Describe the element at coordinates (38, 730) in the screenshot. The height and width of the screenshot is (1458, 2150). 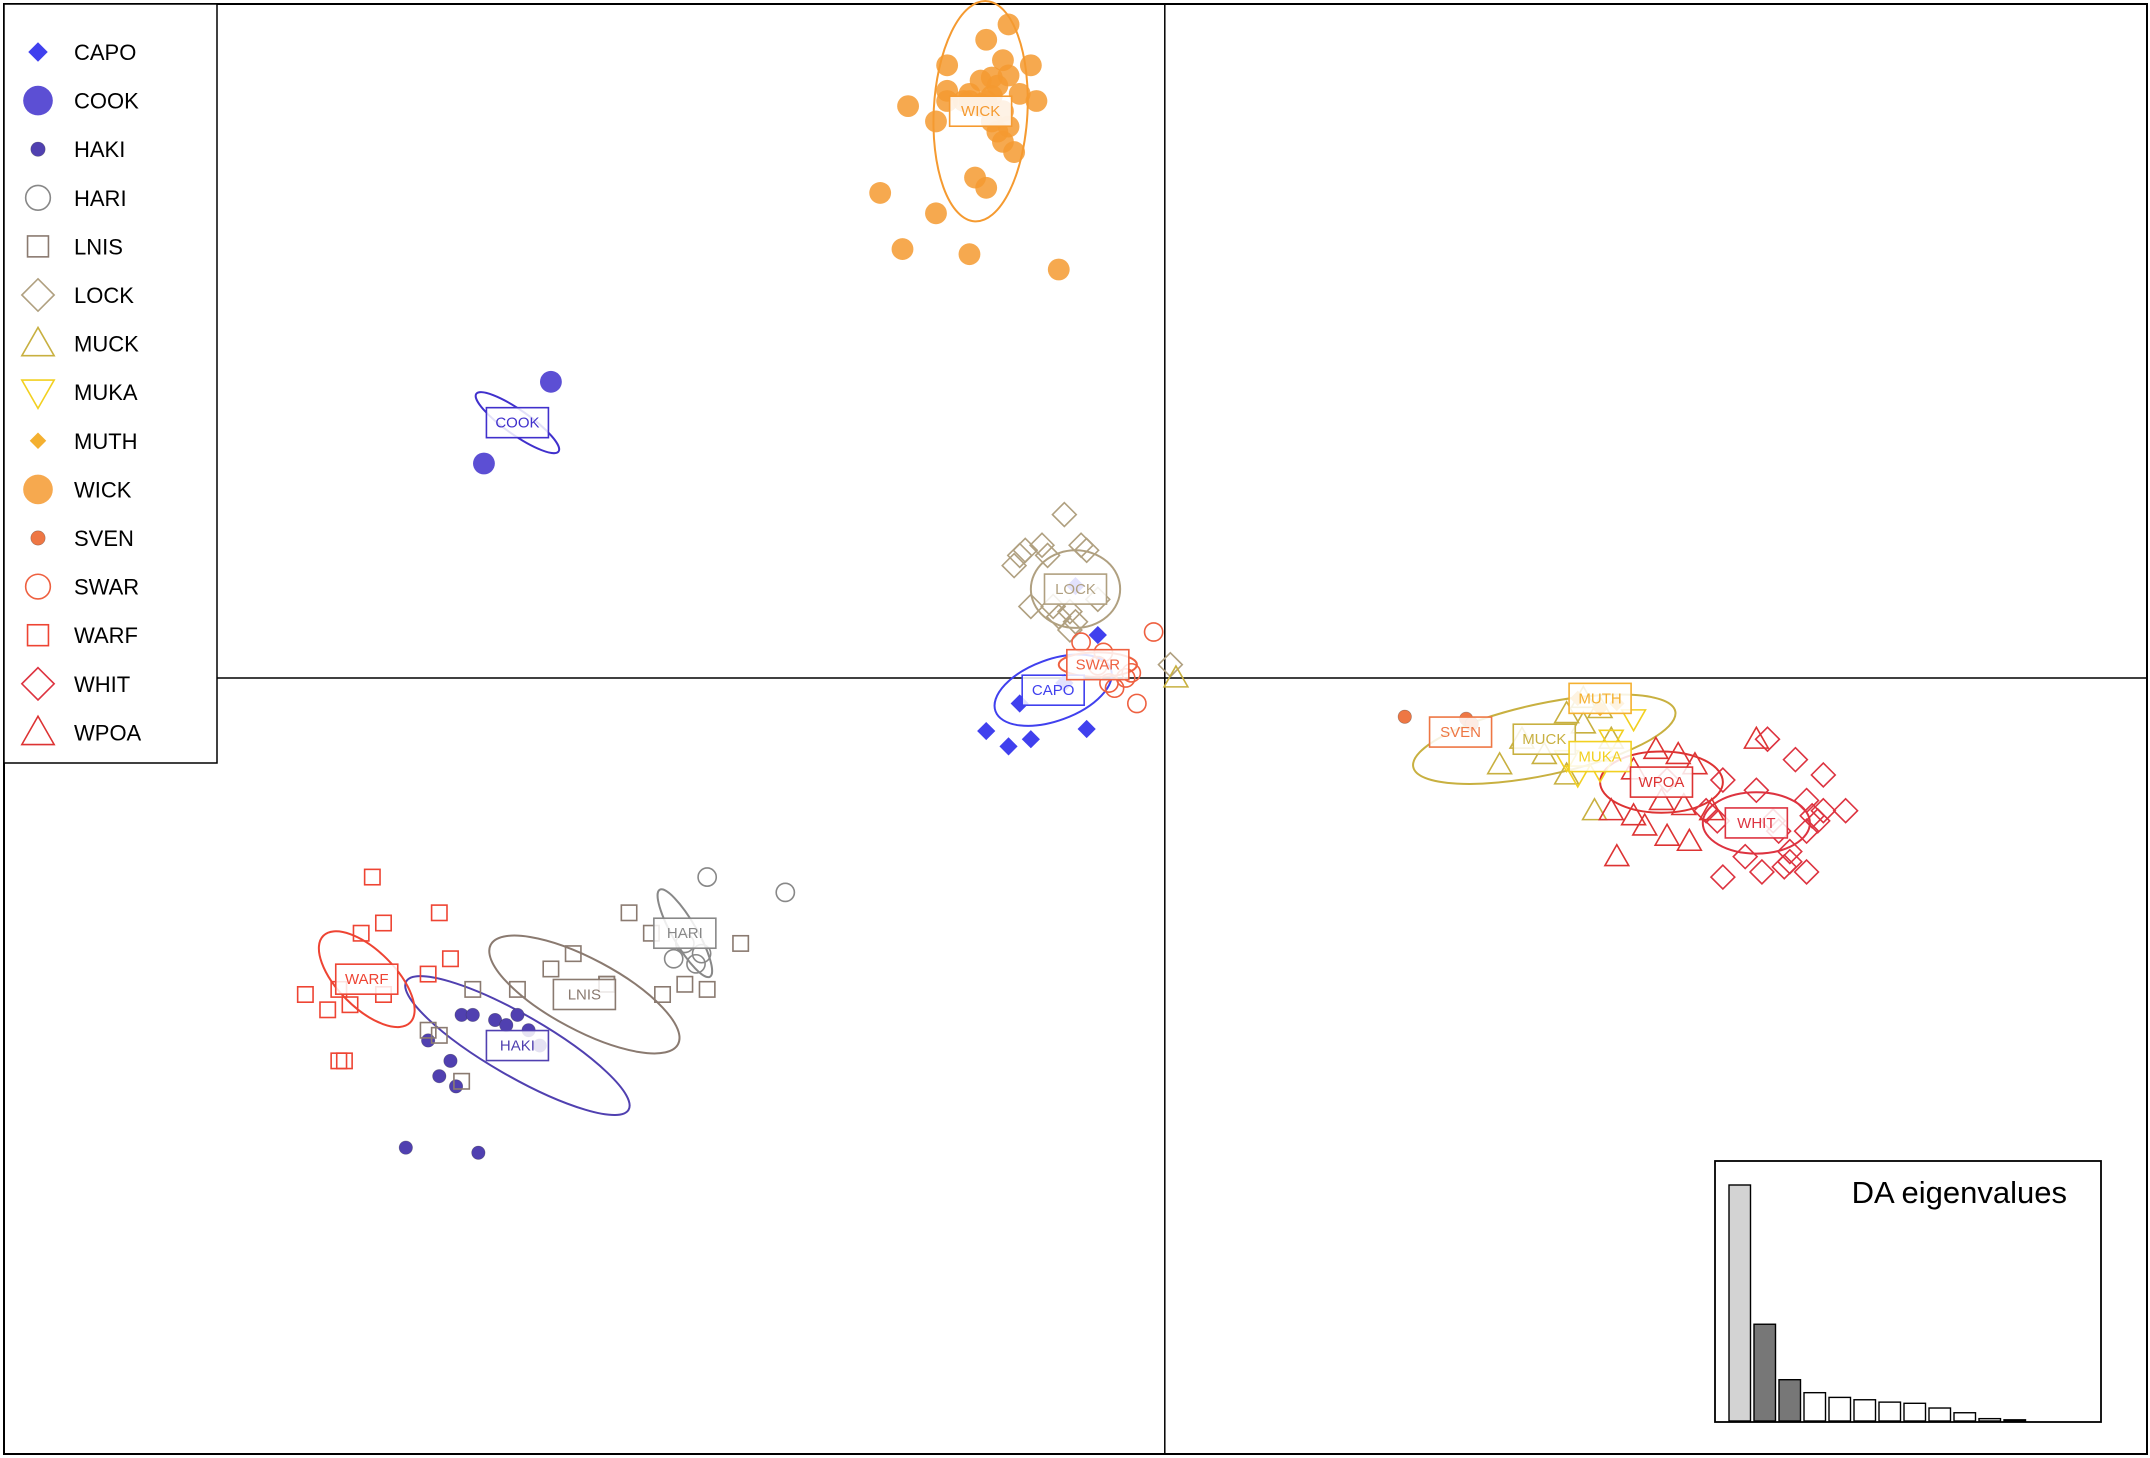
I see `legend-marker-wpoa` at that location.